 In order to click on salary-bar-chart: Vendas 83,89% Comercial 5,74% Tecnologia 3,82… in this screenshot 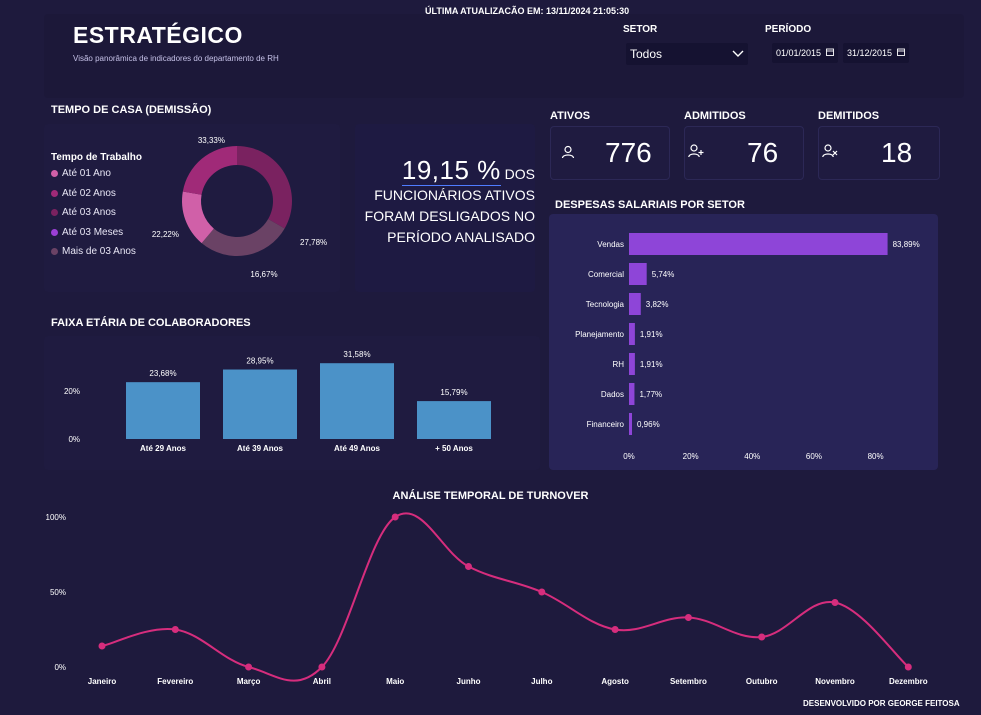, I will do `click(747, 347)`.